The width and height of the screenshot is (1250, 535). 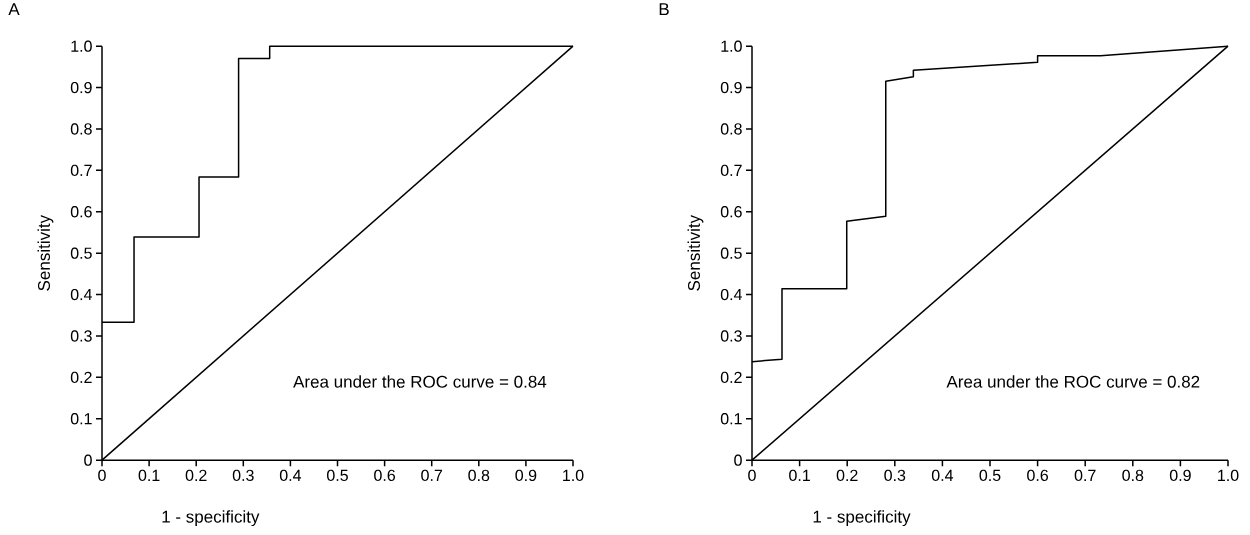 What do you see at coordinates (1073, 381) in the screenshot?
I see `annotation: Area under the ROC curve = 0.82` at bounding box center [1073, 381].